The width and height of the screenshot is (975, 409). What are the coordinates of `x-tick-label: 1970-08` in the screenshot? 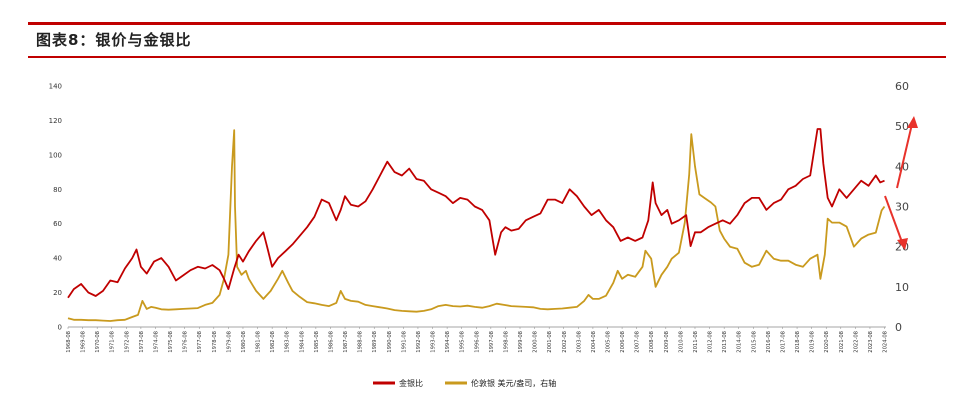 It's located at (98, 342).